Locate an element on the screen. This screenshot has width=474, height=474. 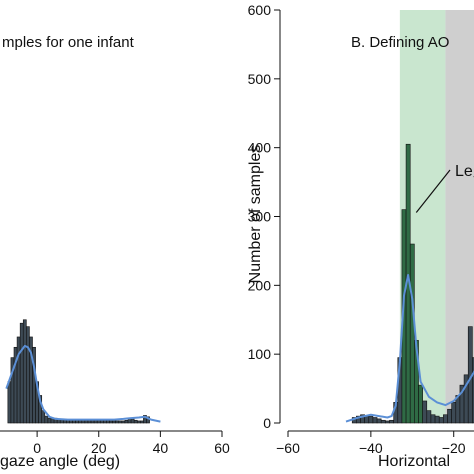
panel-b-y-tick-label: 200 is located at coordinates (260, 285).